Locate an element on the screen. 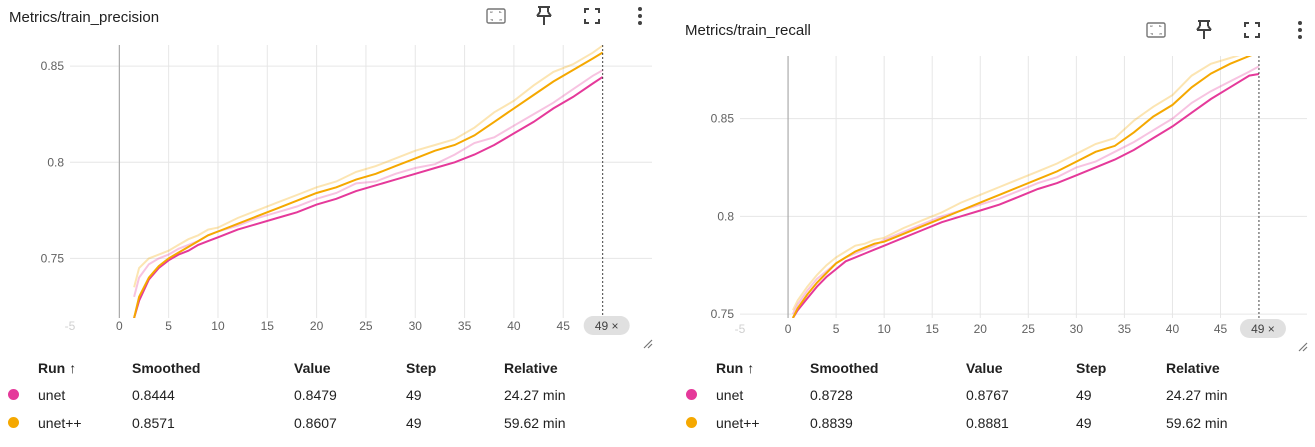 The height and width of the screenshot is (447, 1315). table-row: unet++ 0.8571 0.8607 49 59.62 min is located at coordinates (316, 423).